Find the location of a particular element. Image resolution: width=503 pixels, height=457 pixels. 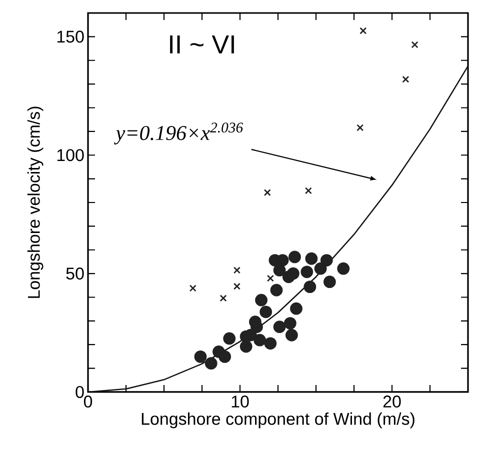

y-tick-label: 150 is located at coordinates (70, 36).